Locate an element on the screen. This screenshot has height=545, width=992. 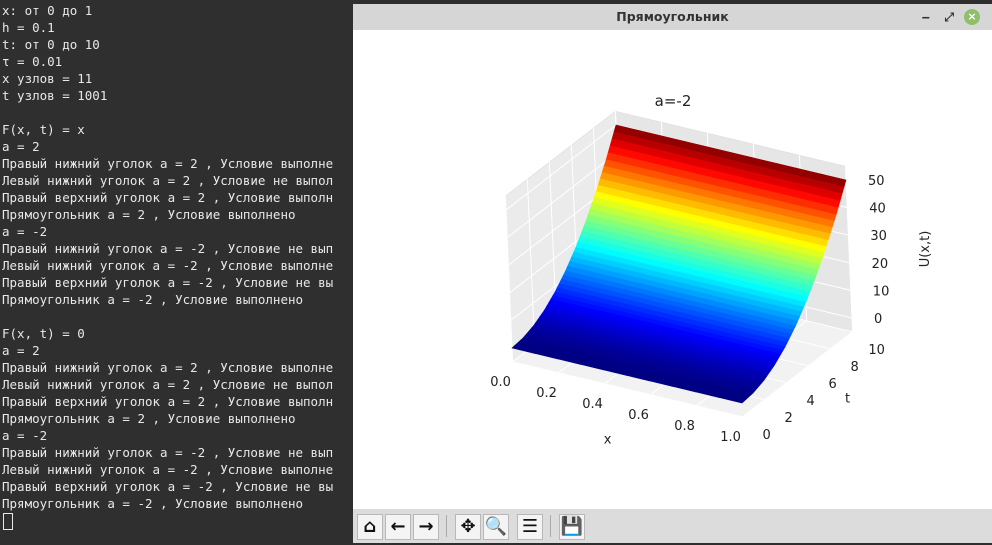
terminal-line: τ = 0.01 is located at coordinates (32, 61).